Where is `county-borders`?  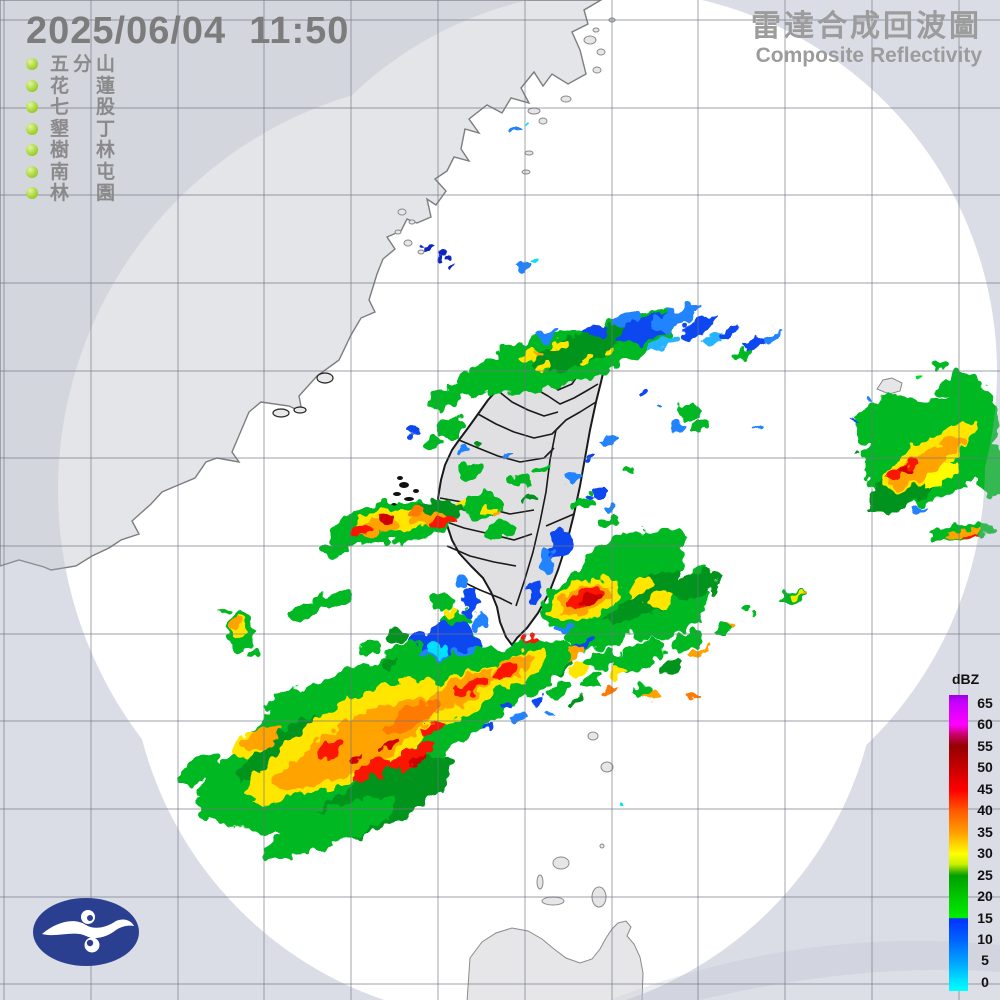 county-borders is located at coordinates (519, 479).